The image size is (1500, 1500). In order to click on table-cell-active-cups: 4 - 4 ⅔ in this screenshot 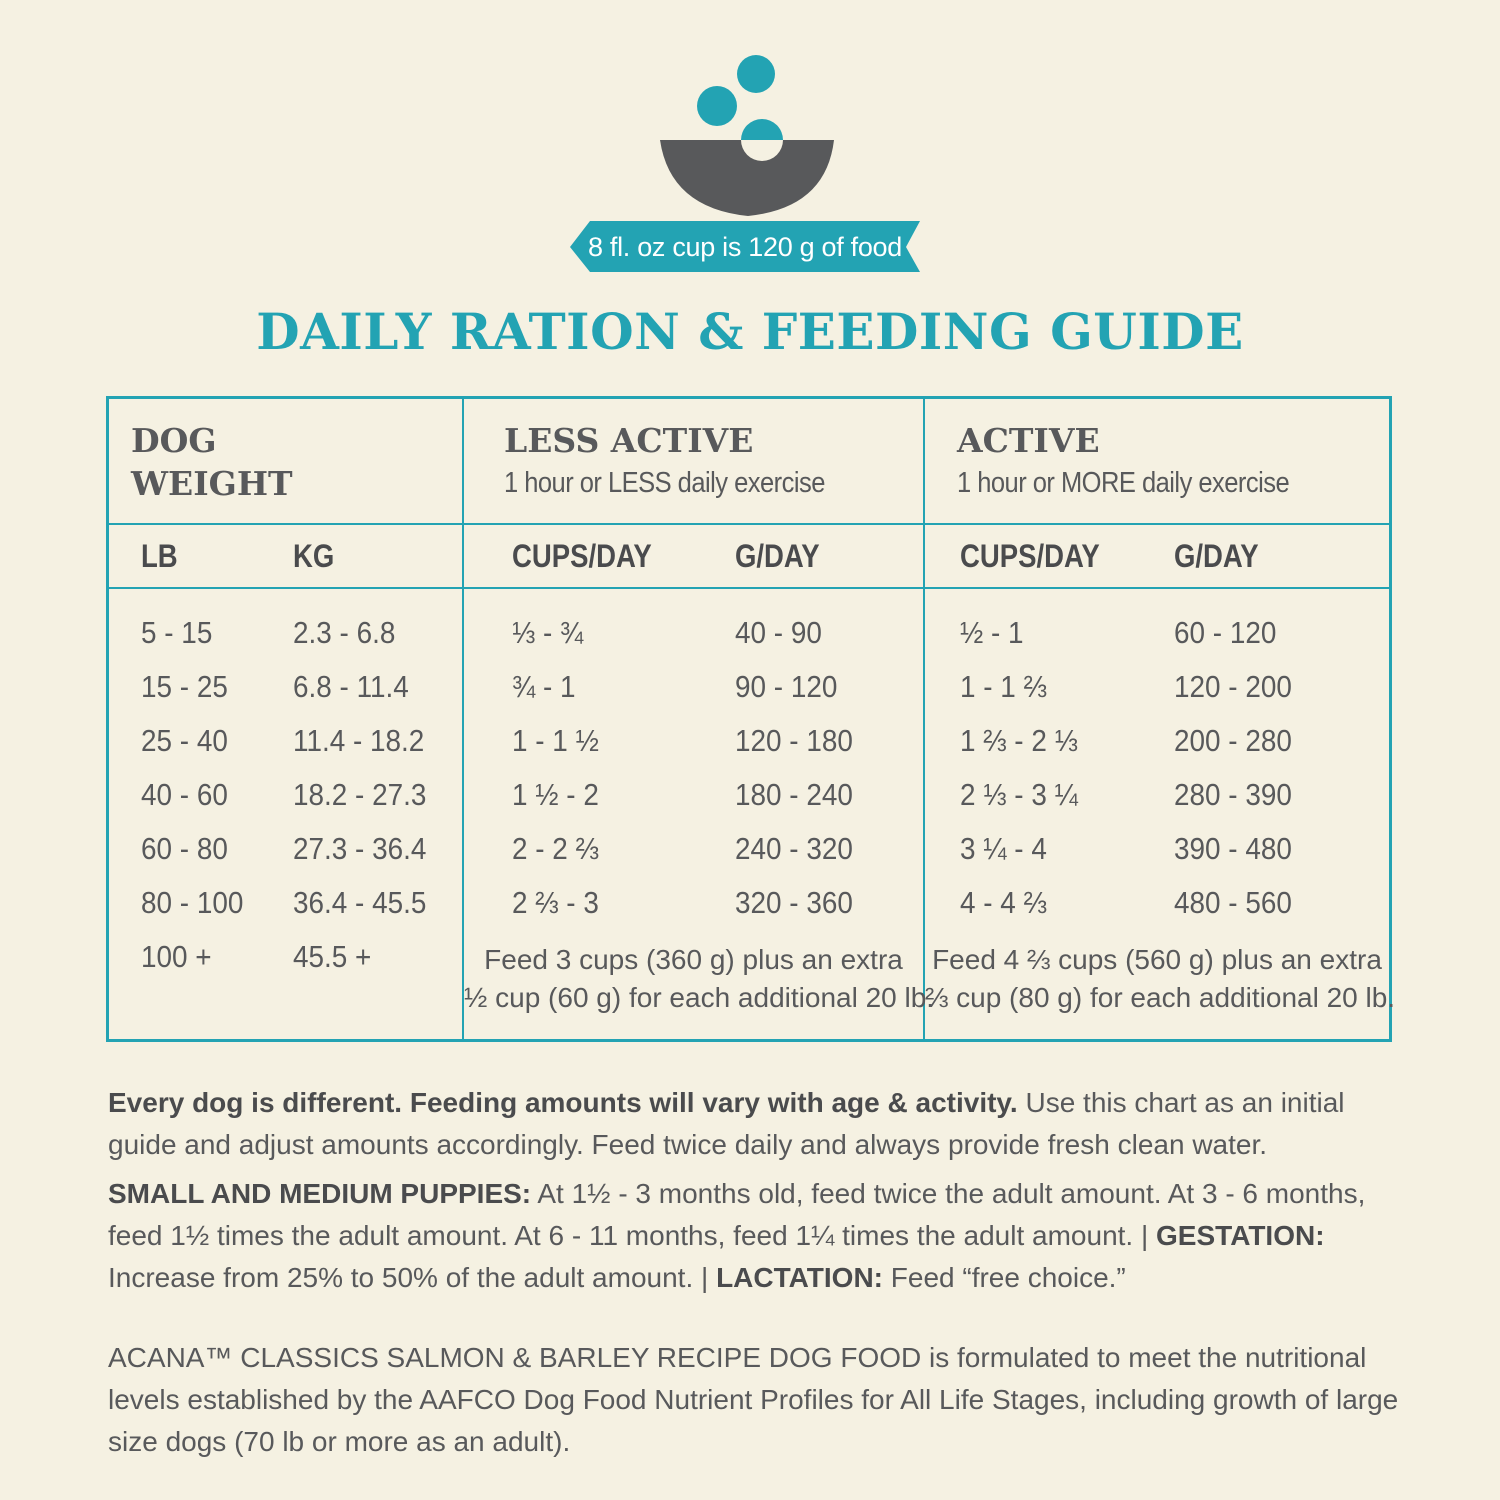, I will do `click(1003, 902)`.